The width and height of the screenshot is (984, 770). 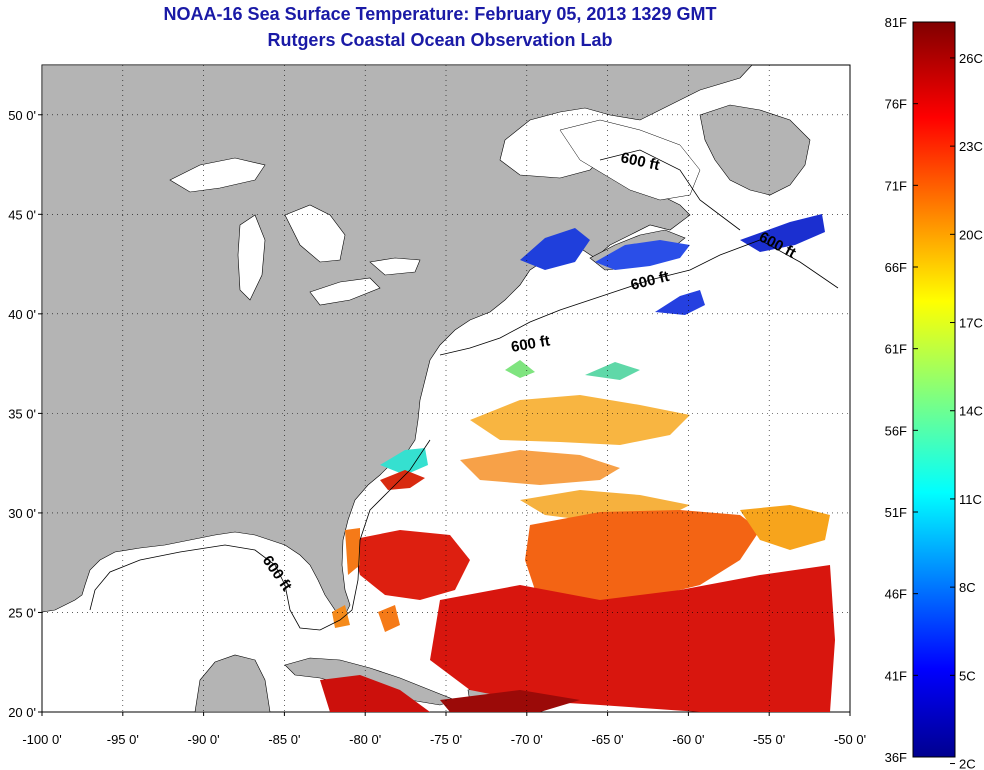 I want to click on colorbar-f-label: 56F, so click(x=896, y=430).